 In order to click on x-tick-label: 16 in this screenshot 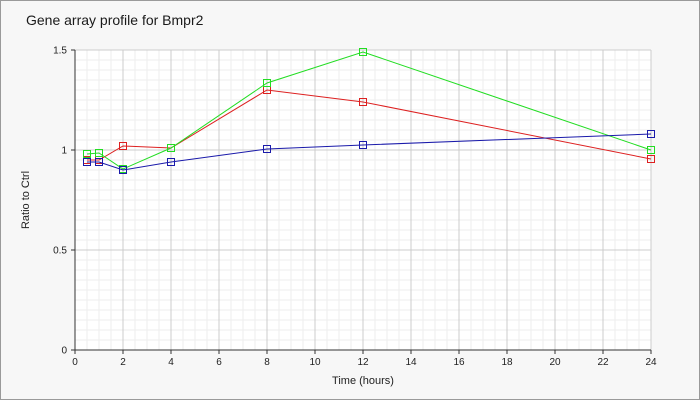, I will do `click(459, 362)`.